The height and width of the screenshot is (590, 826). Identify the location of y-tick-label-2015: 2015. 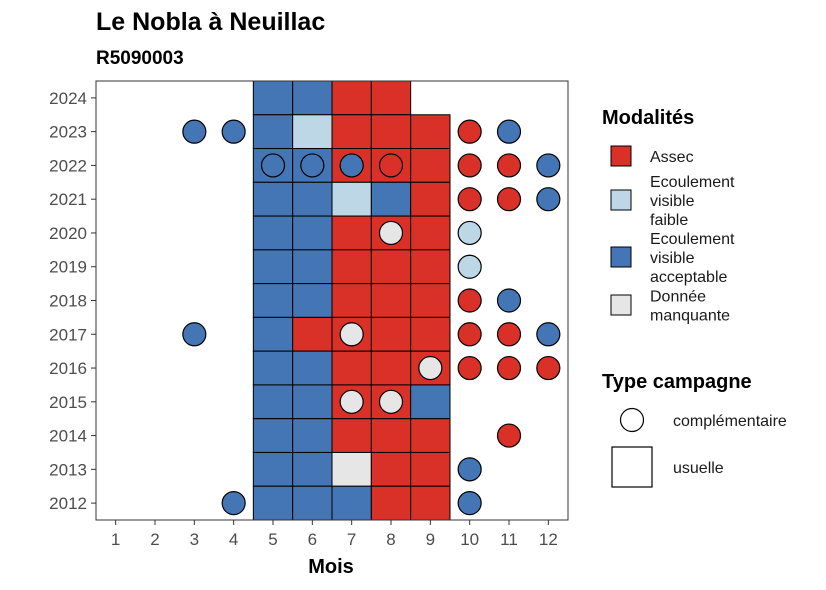
(68, 402).